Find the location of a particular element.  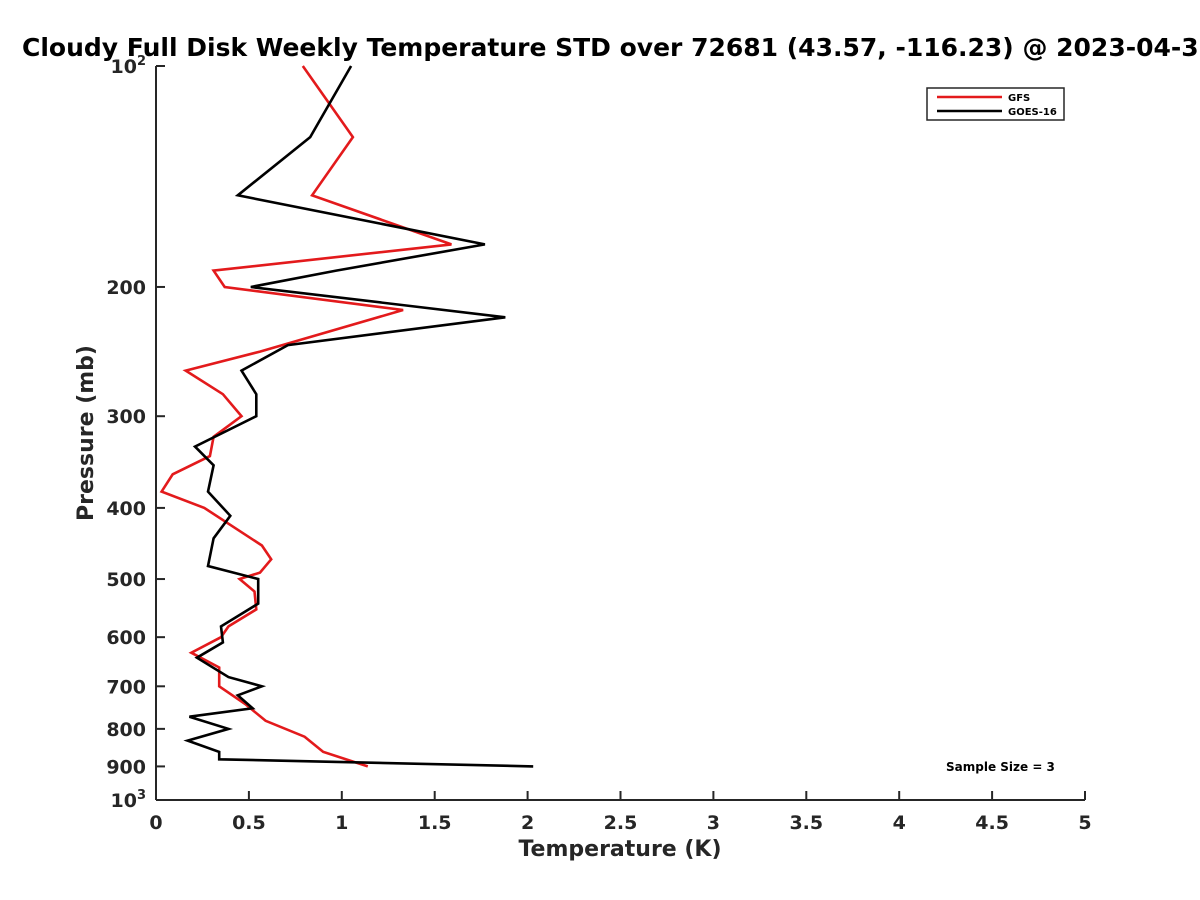

x-tick-label: 1.5 is located at coordinates (435, 823).